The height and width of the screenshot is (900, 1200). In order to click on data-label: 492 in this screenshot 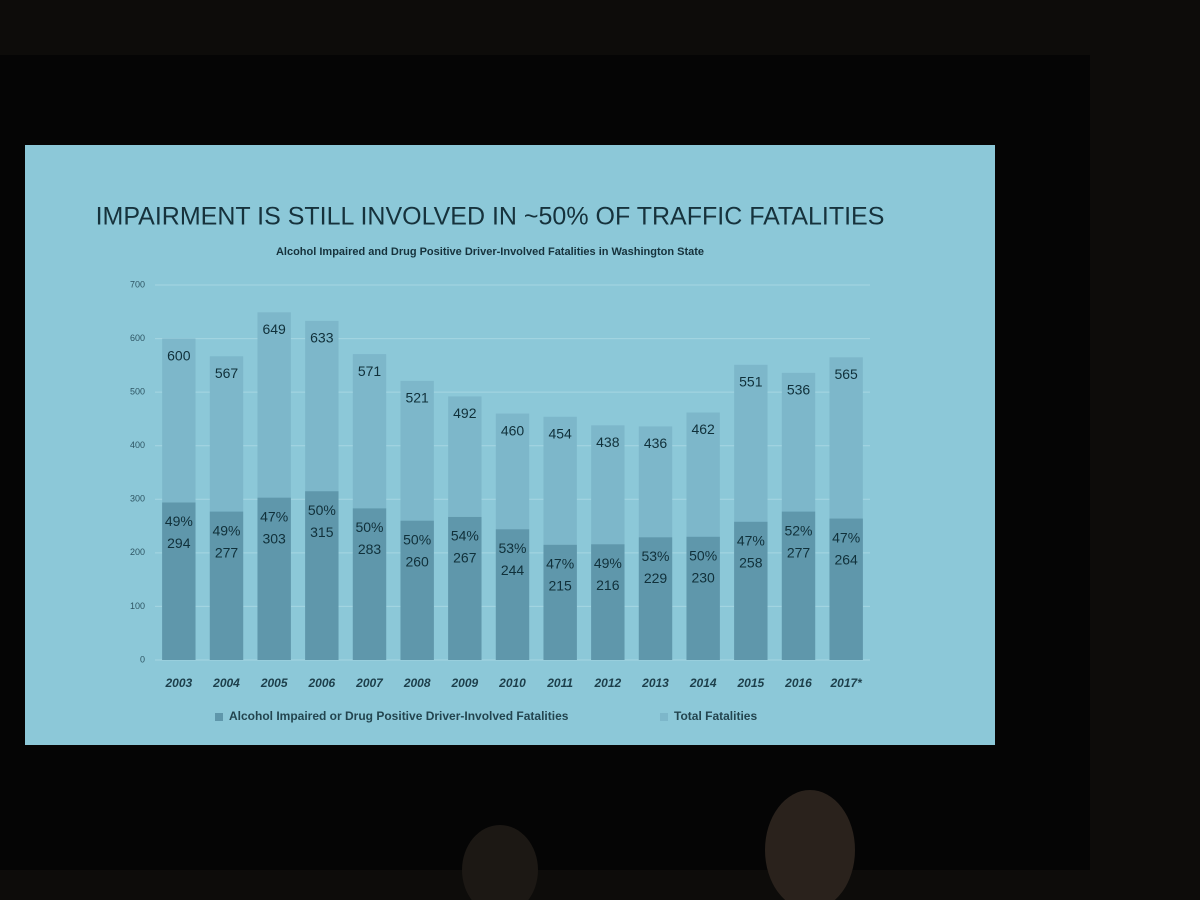, I will do `click(465, 413)`.